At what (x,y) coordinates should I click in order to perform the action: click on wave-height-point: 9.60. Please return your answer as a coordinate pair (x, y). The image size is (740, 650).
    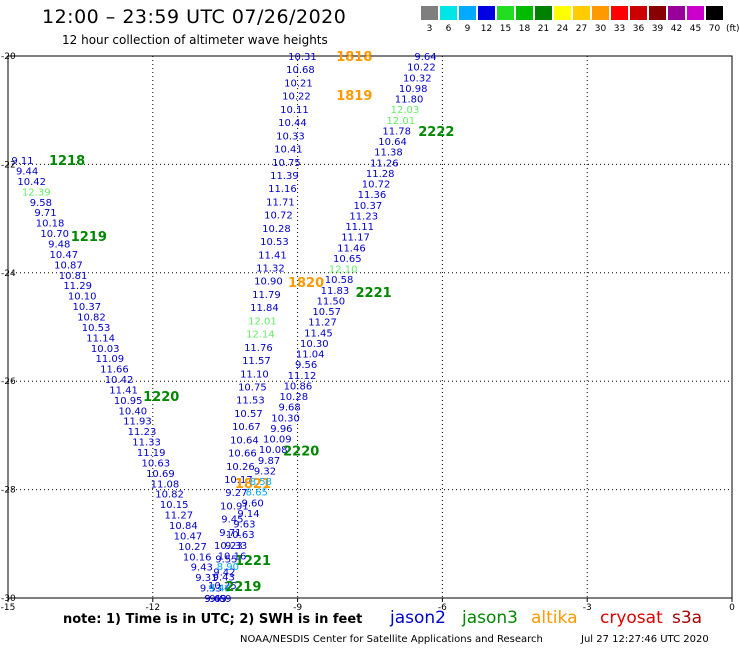
    Looking at the image, I should click on (252, 503).